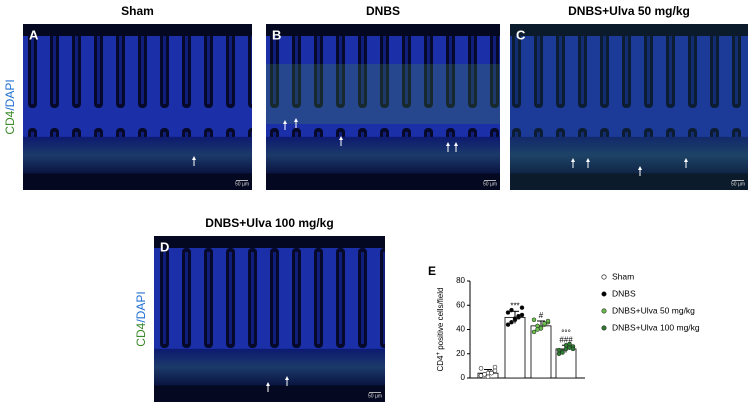 This screenshot has height=410, width=749. Describe the element at coordinates (514, 305) in the screenshot. I see `significance: ***` at that location.